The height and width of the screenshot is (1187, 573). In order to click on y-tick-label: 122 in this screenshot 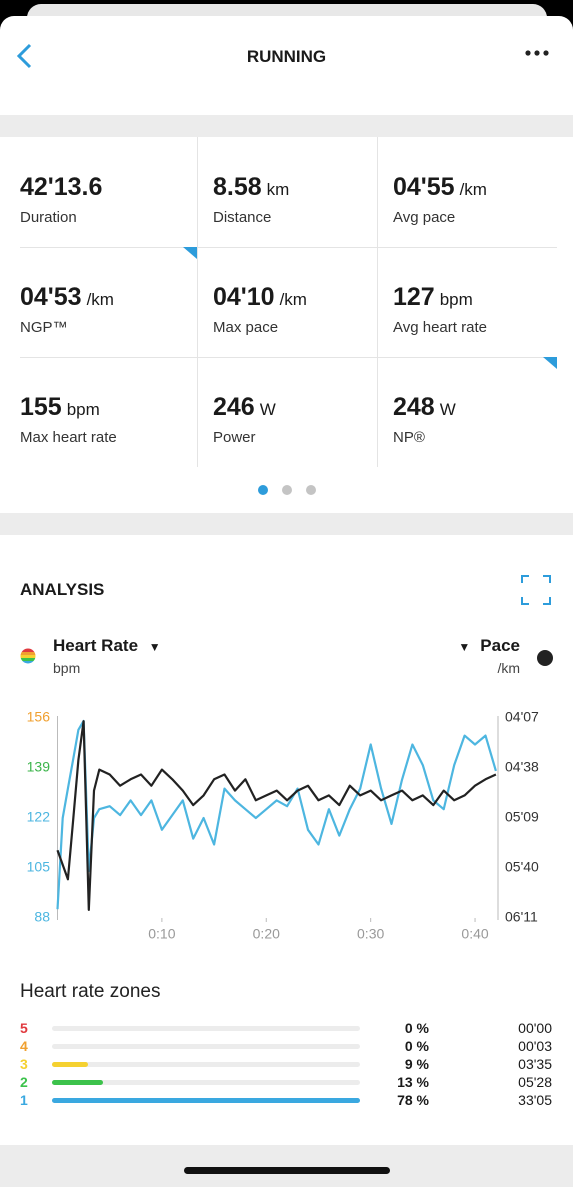, I will do `click(39, 817)`.